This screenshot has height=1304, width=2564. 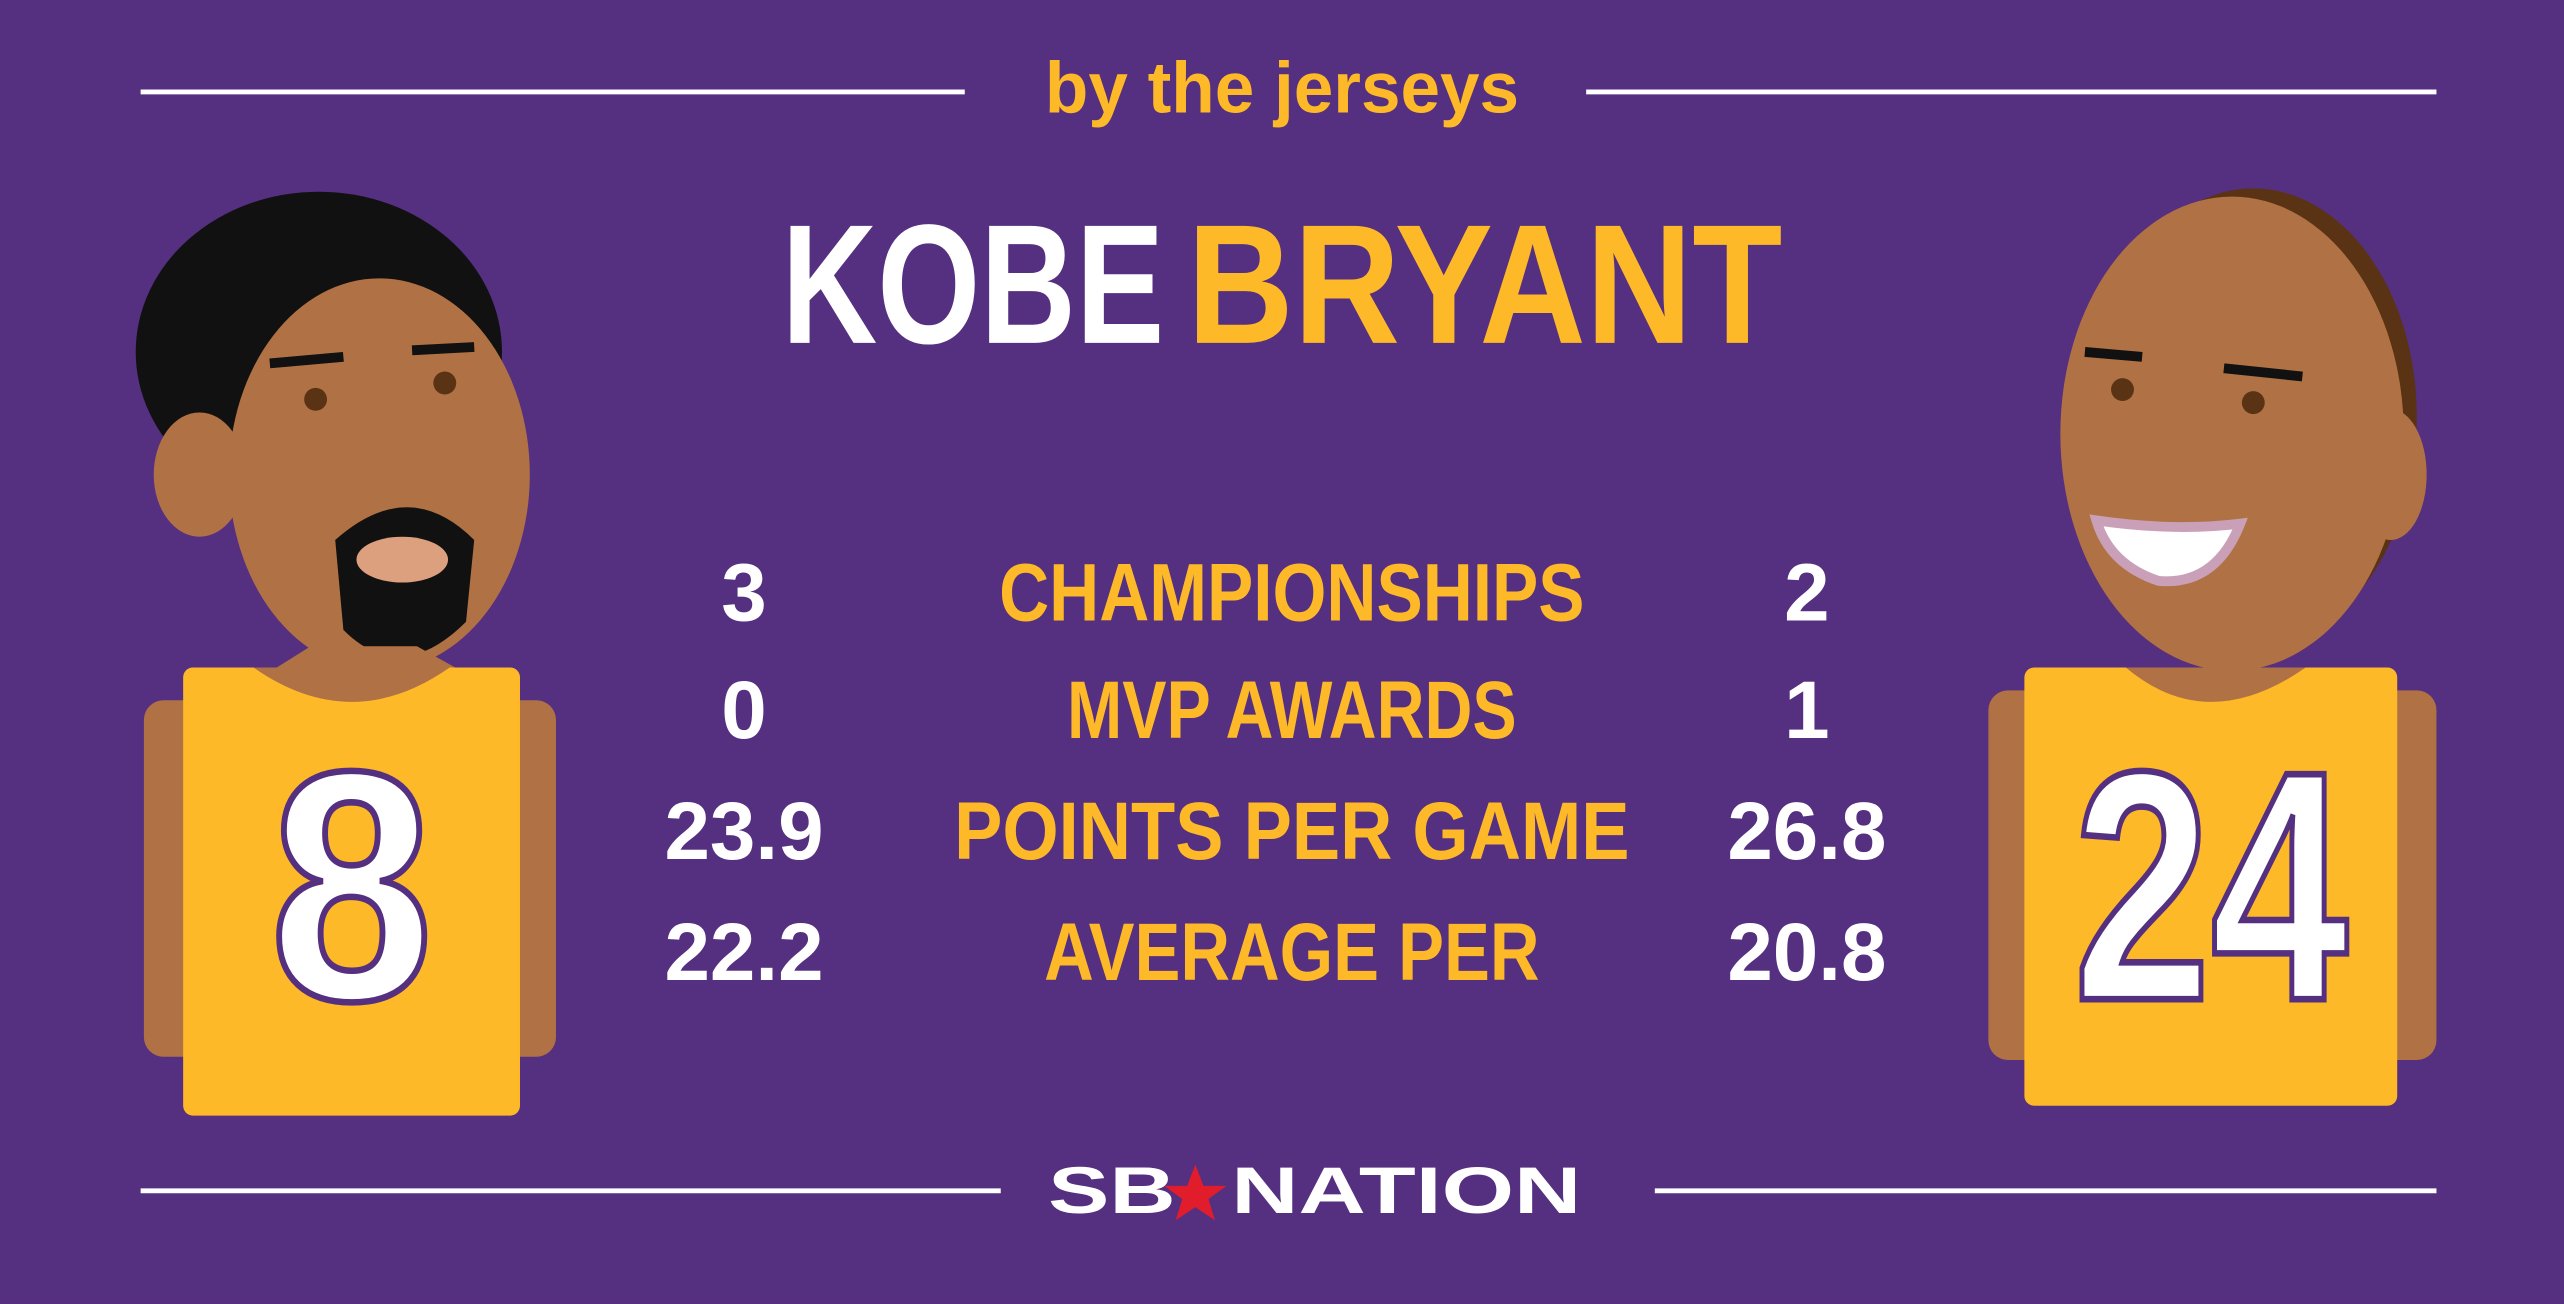 What do you see at coordinates (1806, 952) in the screenshot?
I see `stat-right: 20.8` at bounding box center [1806, 952].